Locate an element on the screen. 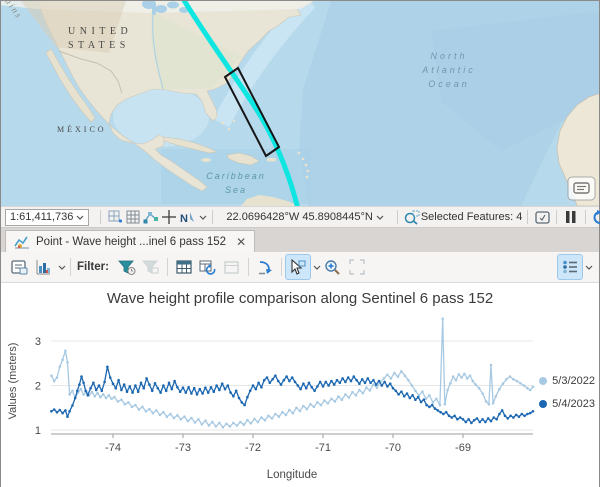  scale-combo: 1:61,411,736 is located at coordinates (47, 217).